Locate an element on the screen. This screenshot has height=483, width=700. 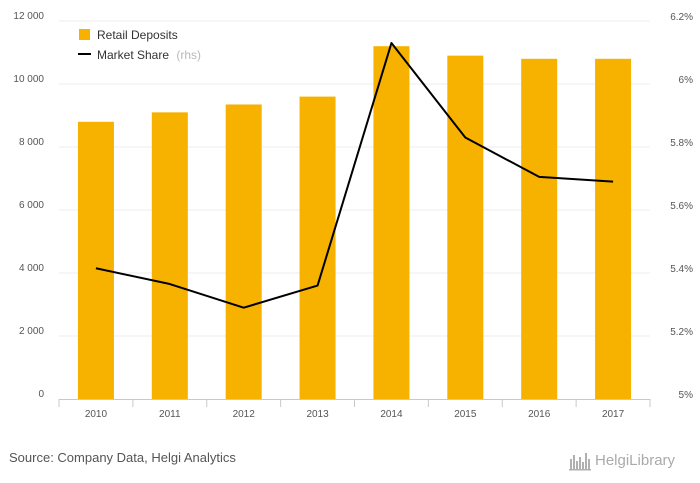
legend-market-share-name: Market Share is located at coordinates (133, 55).